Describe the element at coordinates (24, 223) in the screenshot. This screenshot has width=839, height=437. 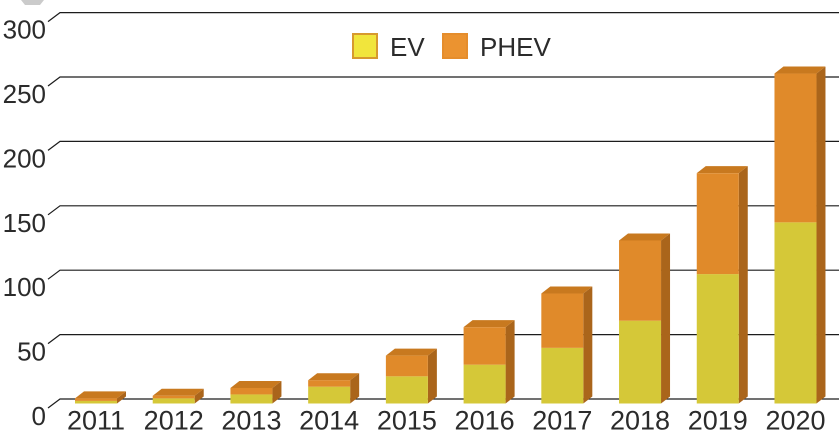
I see `y-tick-label-150: 150` at that location.